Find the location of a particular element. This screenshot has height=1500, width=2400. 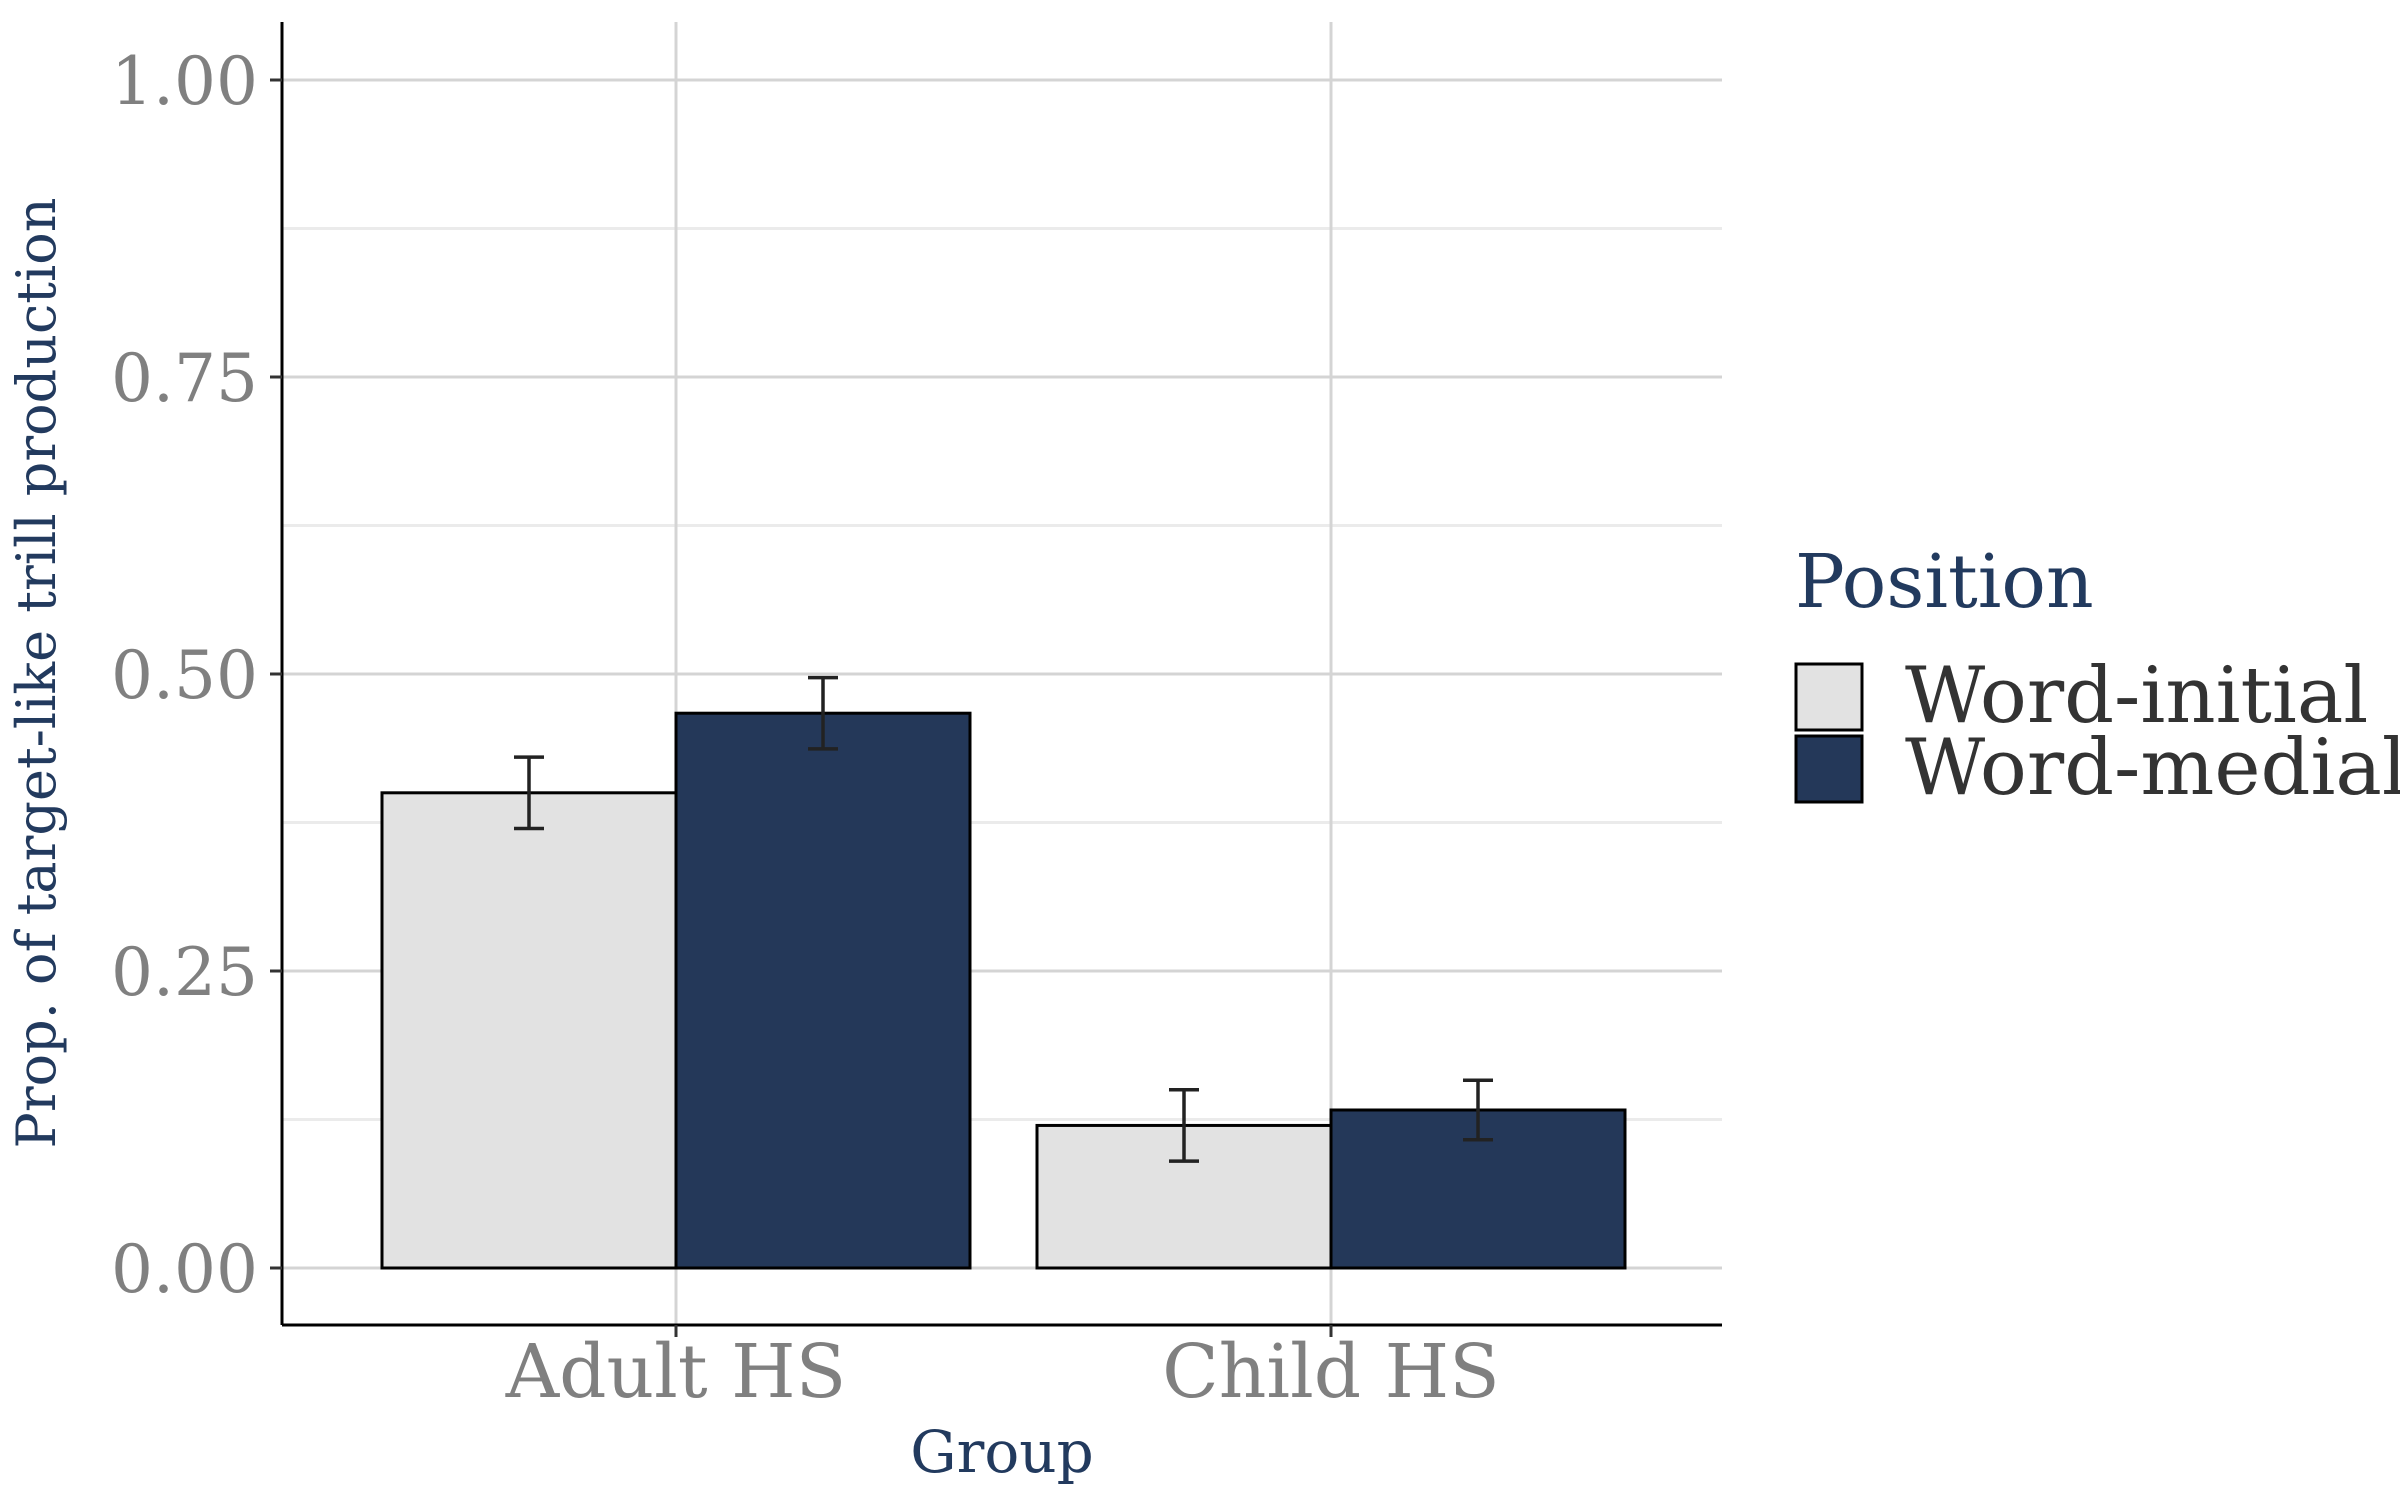

legend-item-word-medial: Word-medial is located at coordinates (2097, 768).